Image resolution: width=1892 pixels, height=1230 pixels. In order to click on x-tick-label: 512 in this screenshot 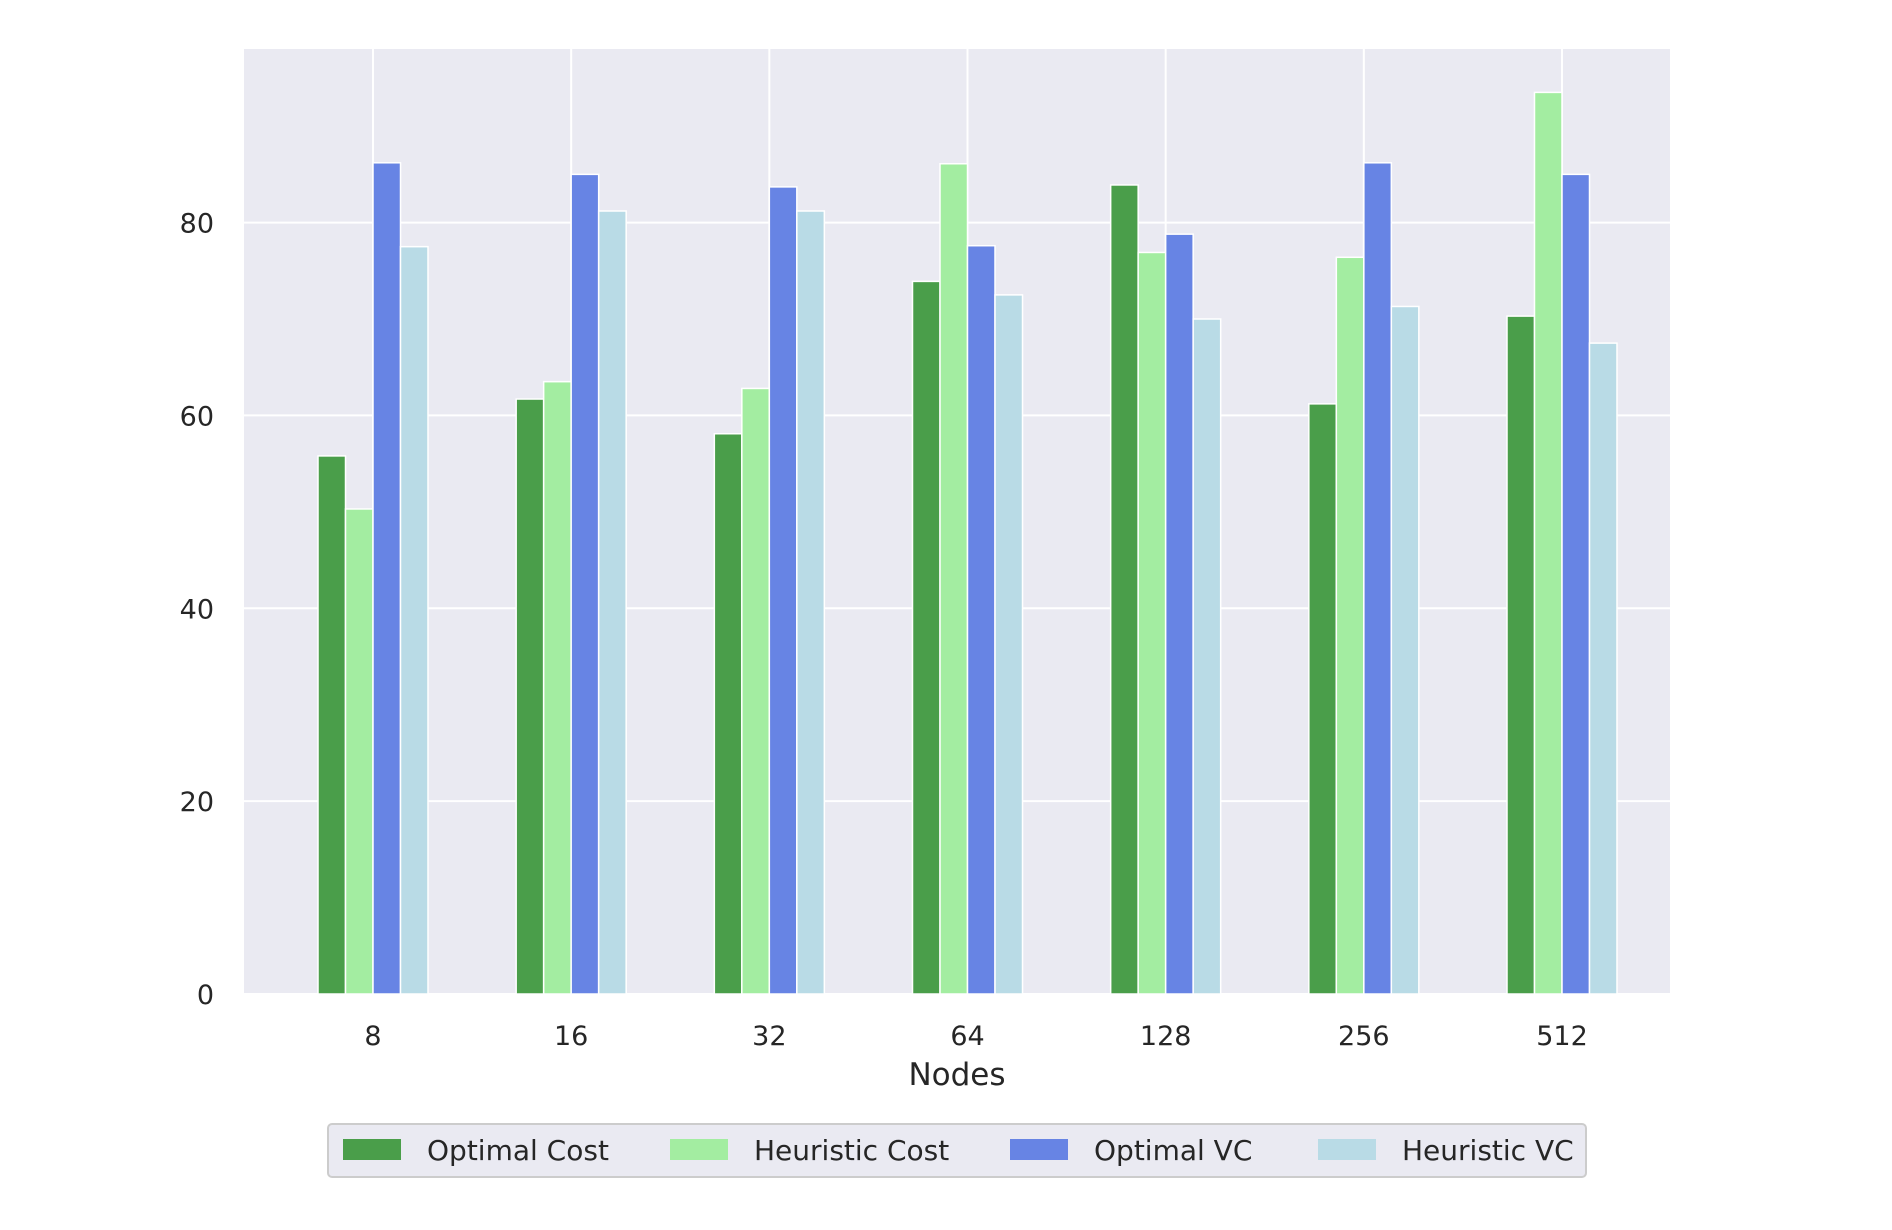, I will do `click(1562, 1036)`.